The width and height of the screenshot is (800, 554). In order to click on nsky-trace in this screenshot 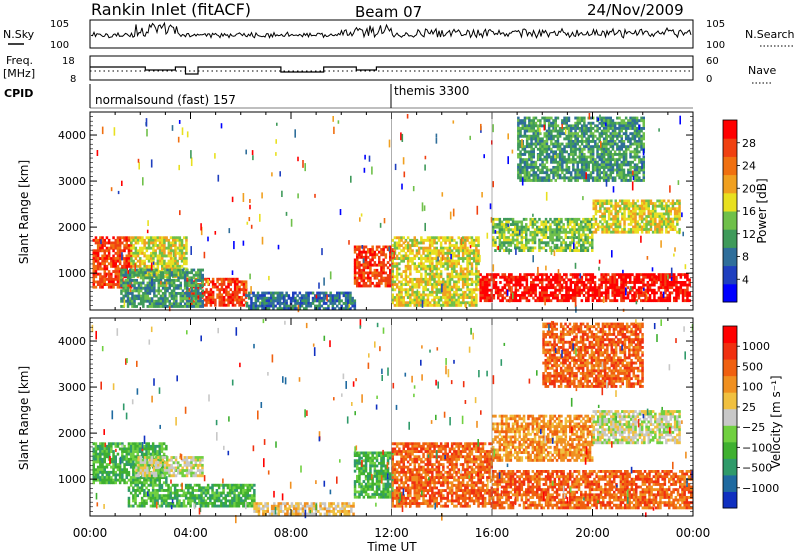, I will do `click(391, 30)`.